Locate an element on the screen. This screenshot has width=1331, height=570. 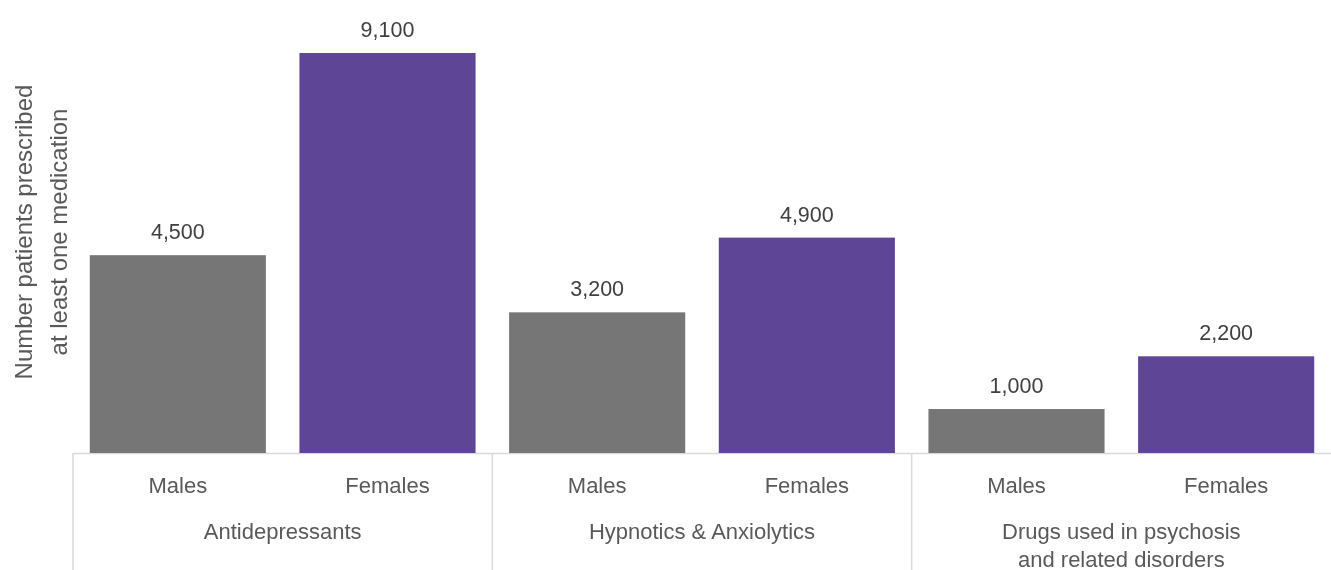
series-label: Females is located at coordinates (387, 485).